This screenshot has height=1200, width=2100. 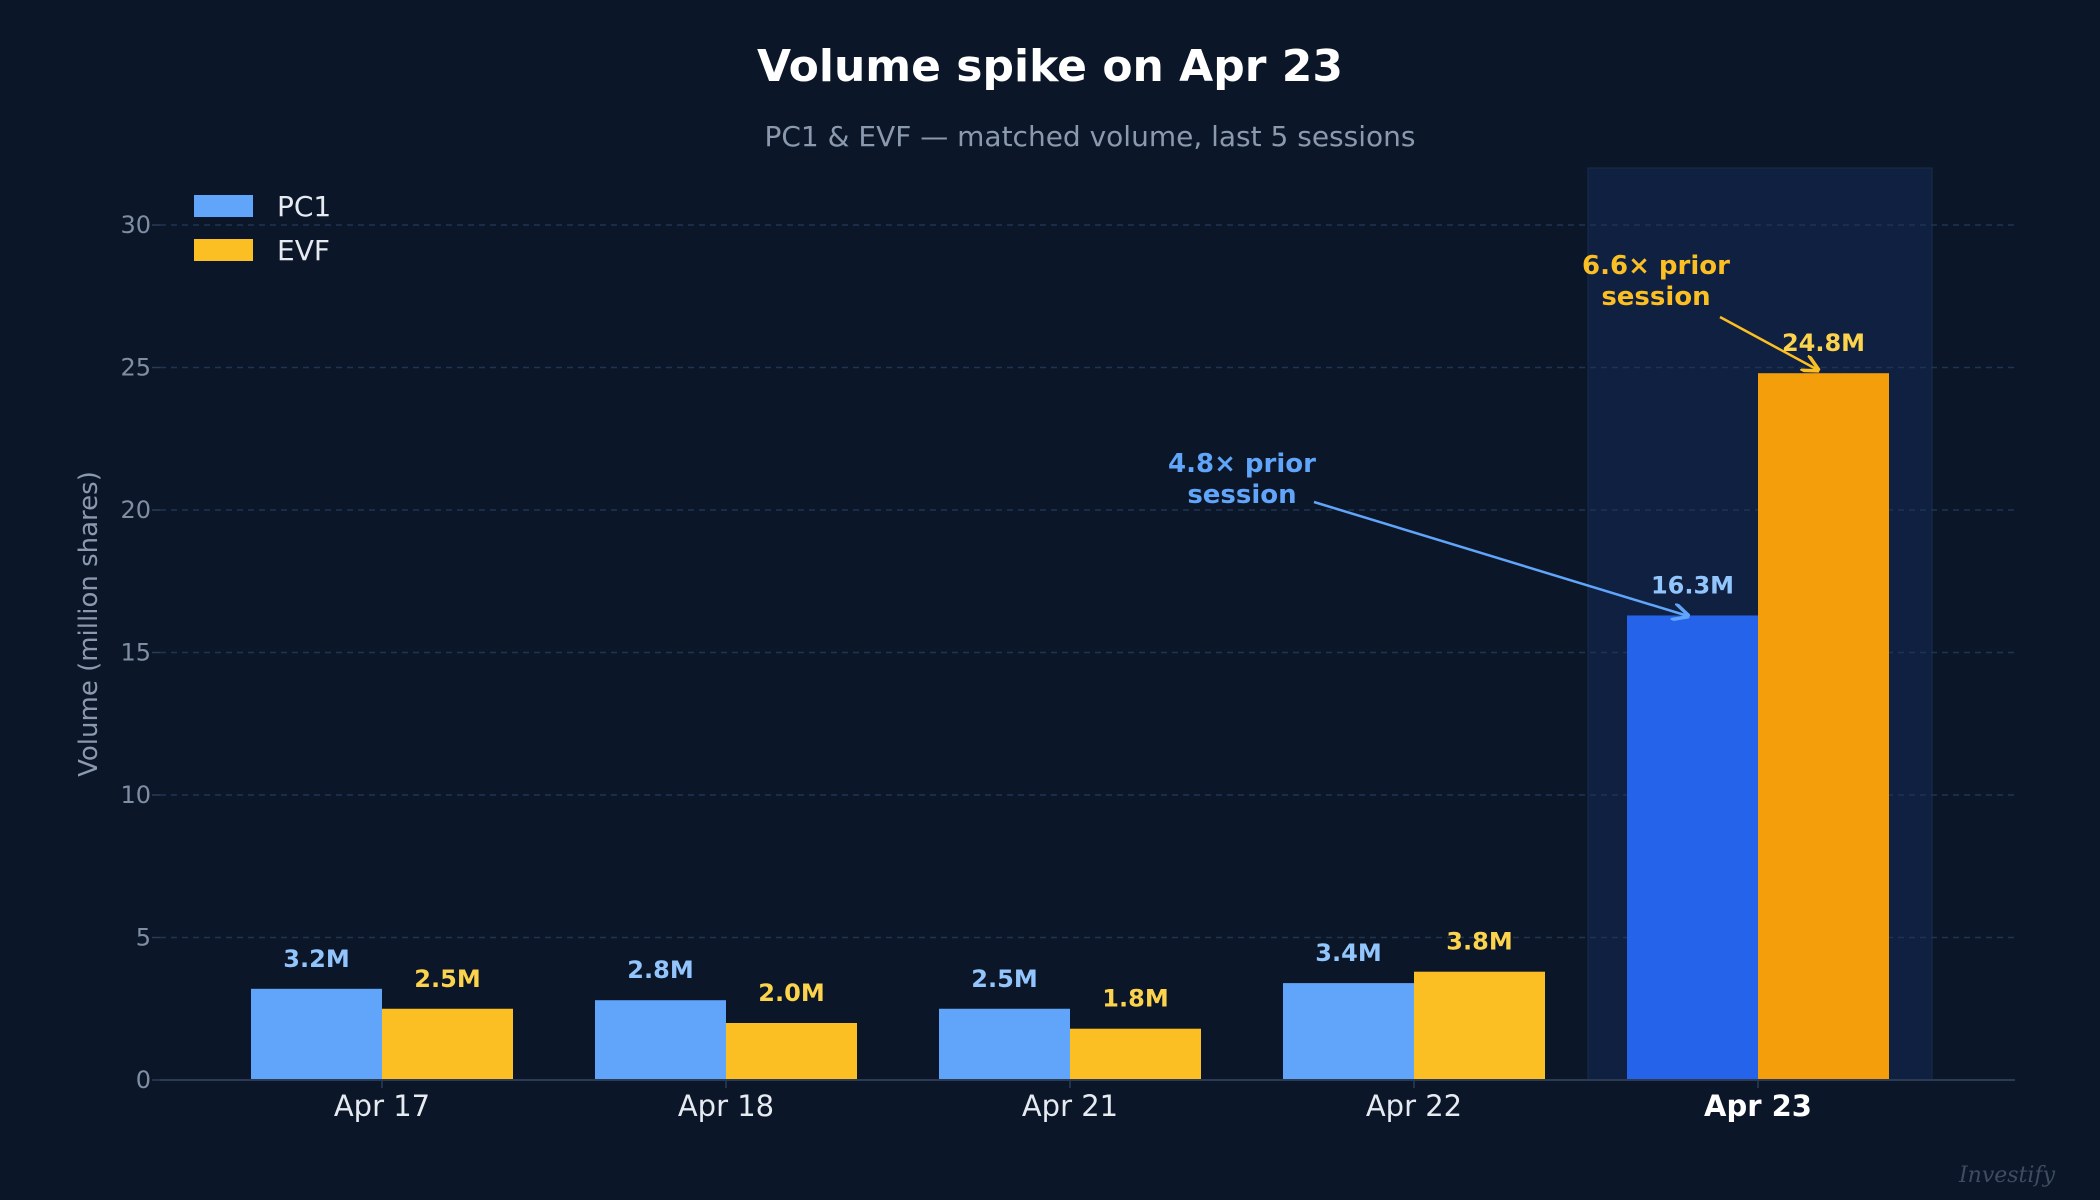 What do you see at coordinates (223, 206) in the screenshot?
I see `legend-swatch-pc1` at bounding box center [223, 206].